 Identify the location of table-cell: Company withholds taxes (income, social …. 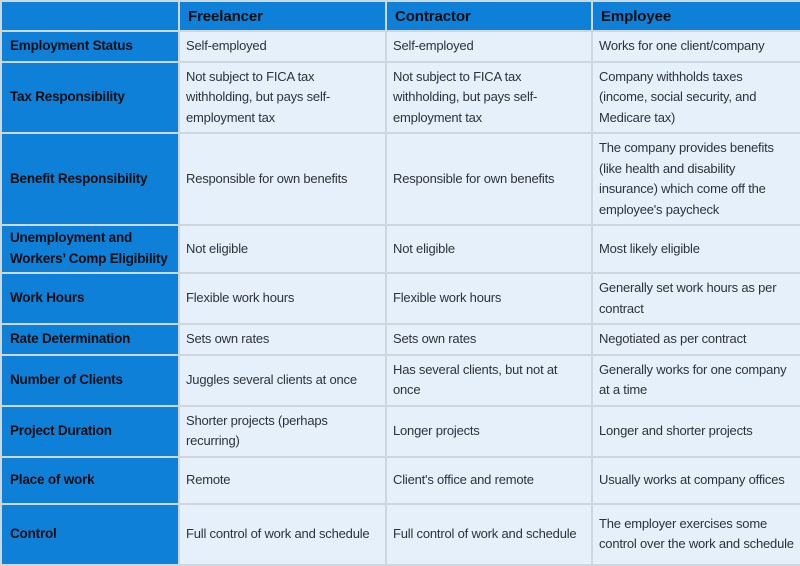
(695, 97).